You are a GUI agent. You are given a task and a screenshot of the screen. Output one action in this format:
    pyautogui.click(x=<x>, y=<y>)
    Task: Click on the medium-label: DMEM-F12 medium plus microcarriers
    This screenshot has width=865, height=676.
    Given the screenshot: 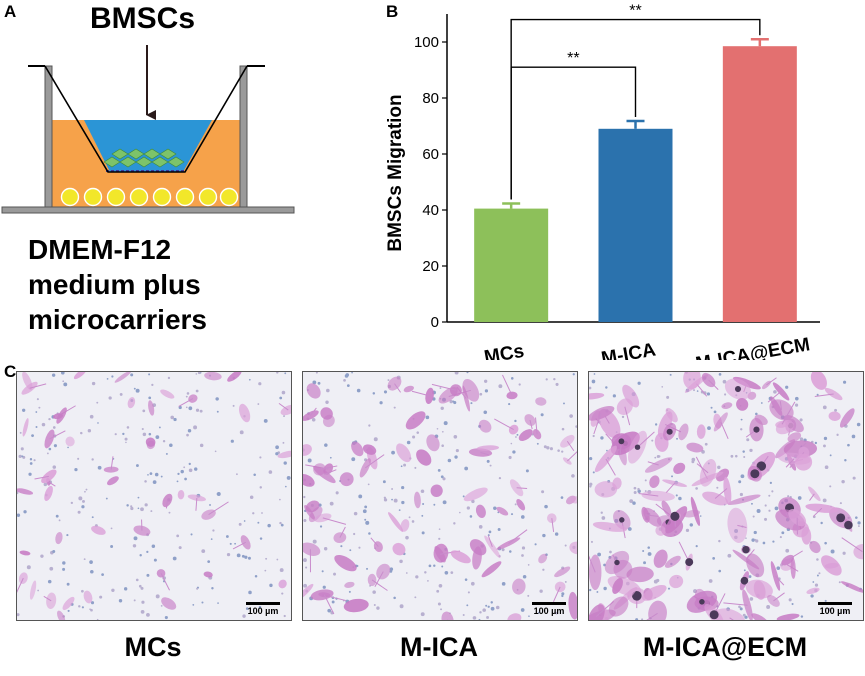 What is the action you would take?
    pyautogui.click(x=117, y=284)
    